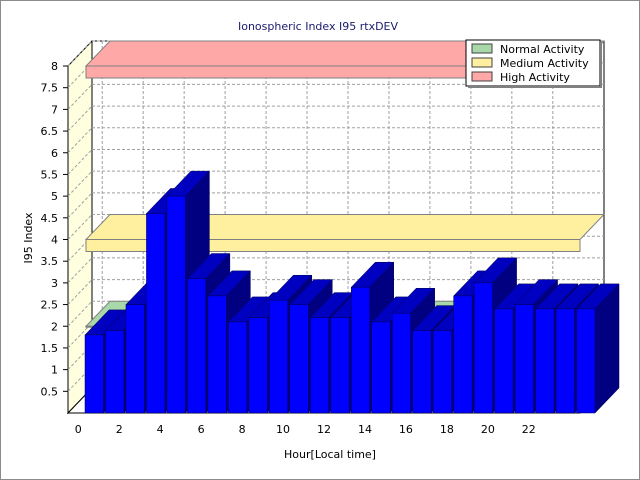 Image resolution: width=640 pixels, height=480 pixels. Describe the element at coordinates (54, 240) in the screenshot. I see `y-tick-label: 4` at that location.